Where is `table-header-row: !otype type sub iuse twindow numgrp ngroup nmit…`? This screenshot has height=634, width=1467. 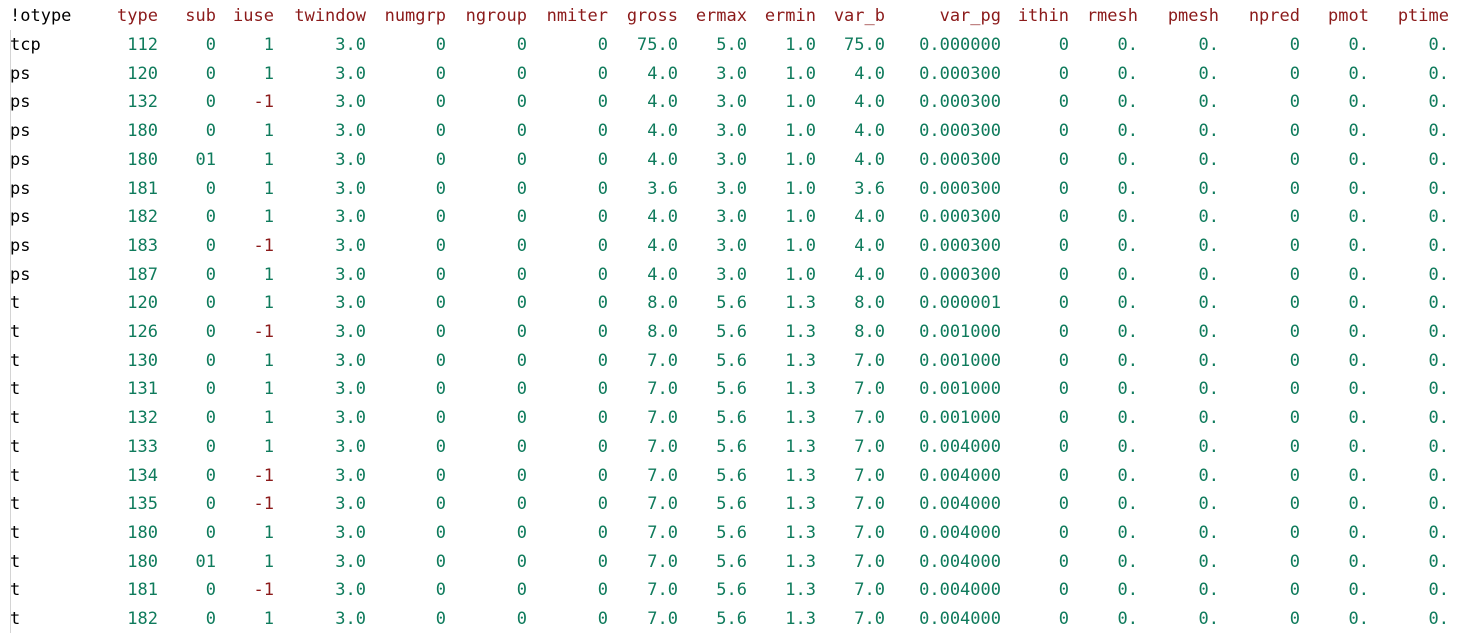
table-header-row: !otype type sub iuse twindow numgrp ngroup nmit… is located at coordinates (733, 16).